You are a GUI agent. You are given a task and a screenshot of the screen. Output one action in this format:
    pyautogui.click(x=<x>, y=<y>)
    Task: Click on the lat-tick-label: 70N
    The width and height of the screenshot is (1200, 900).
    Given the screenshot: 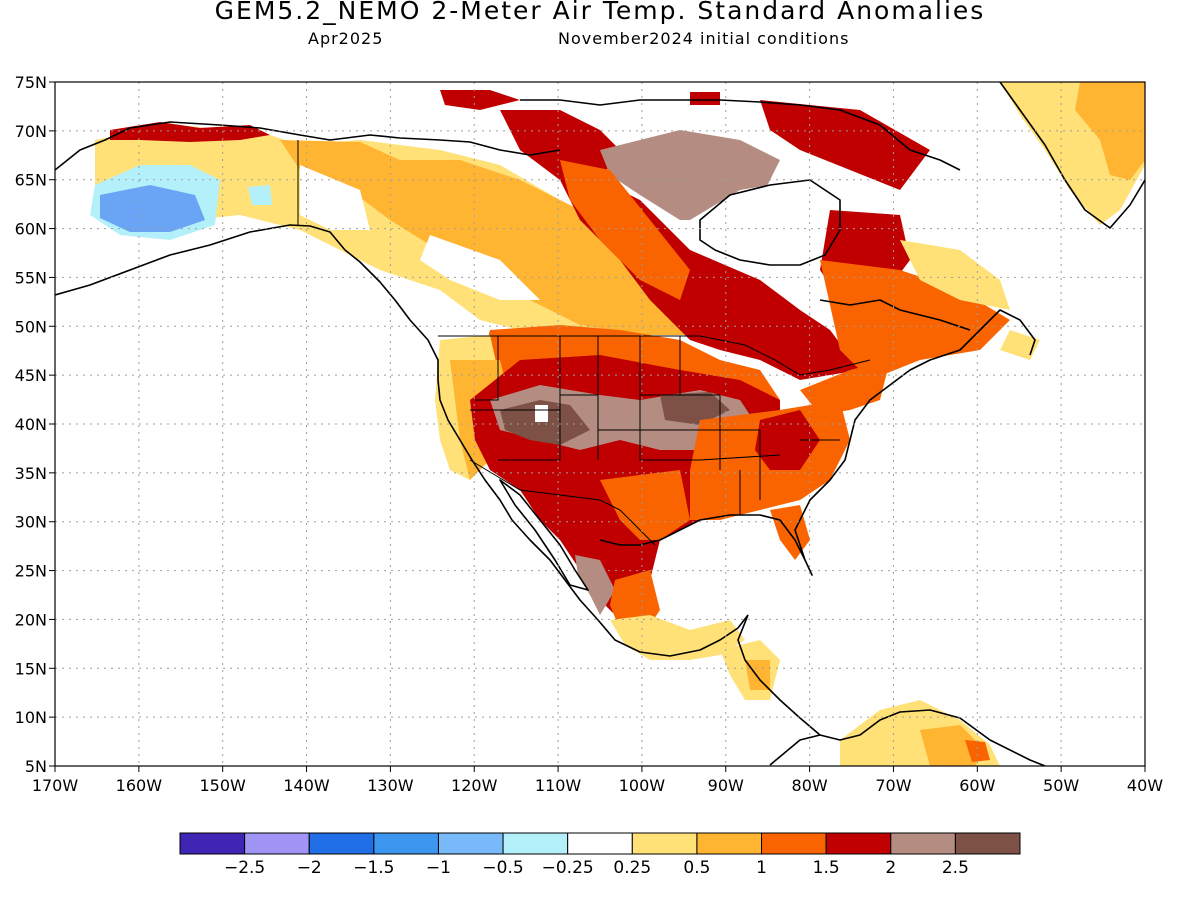 What is the action you would take?
    pyautogui.click(x=31, y=131)
    